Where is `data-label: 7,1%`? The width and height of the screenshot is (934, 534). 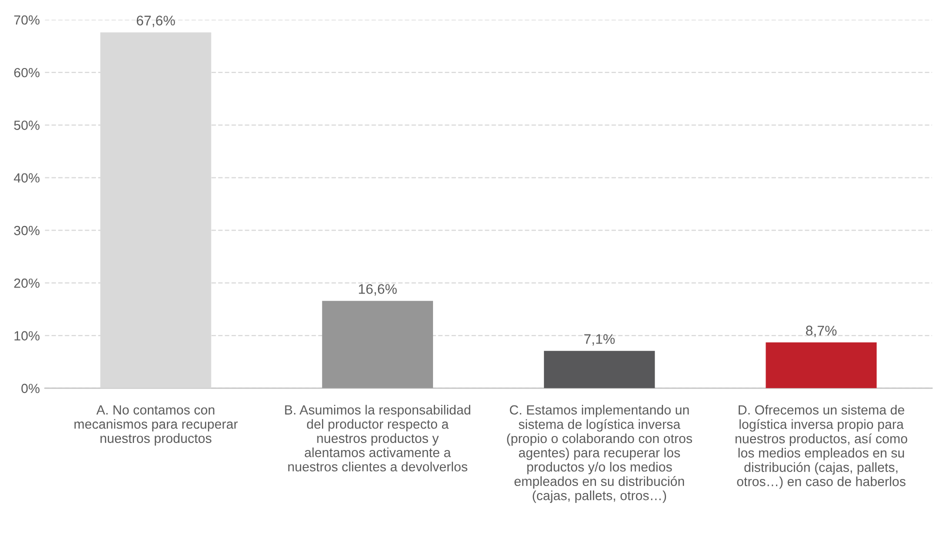 data-label: 7,1% is located at coordinates (599, 340).